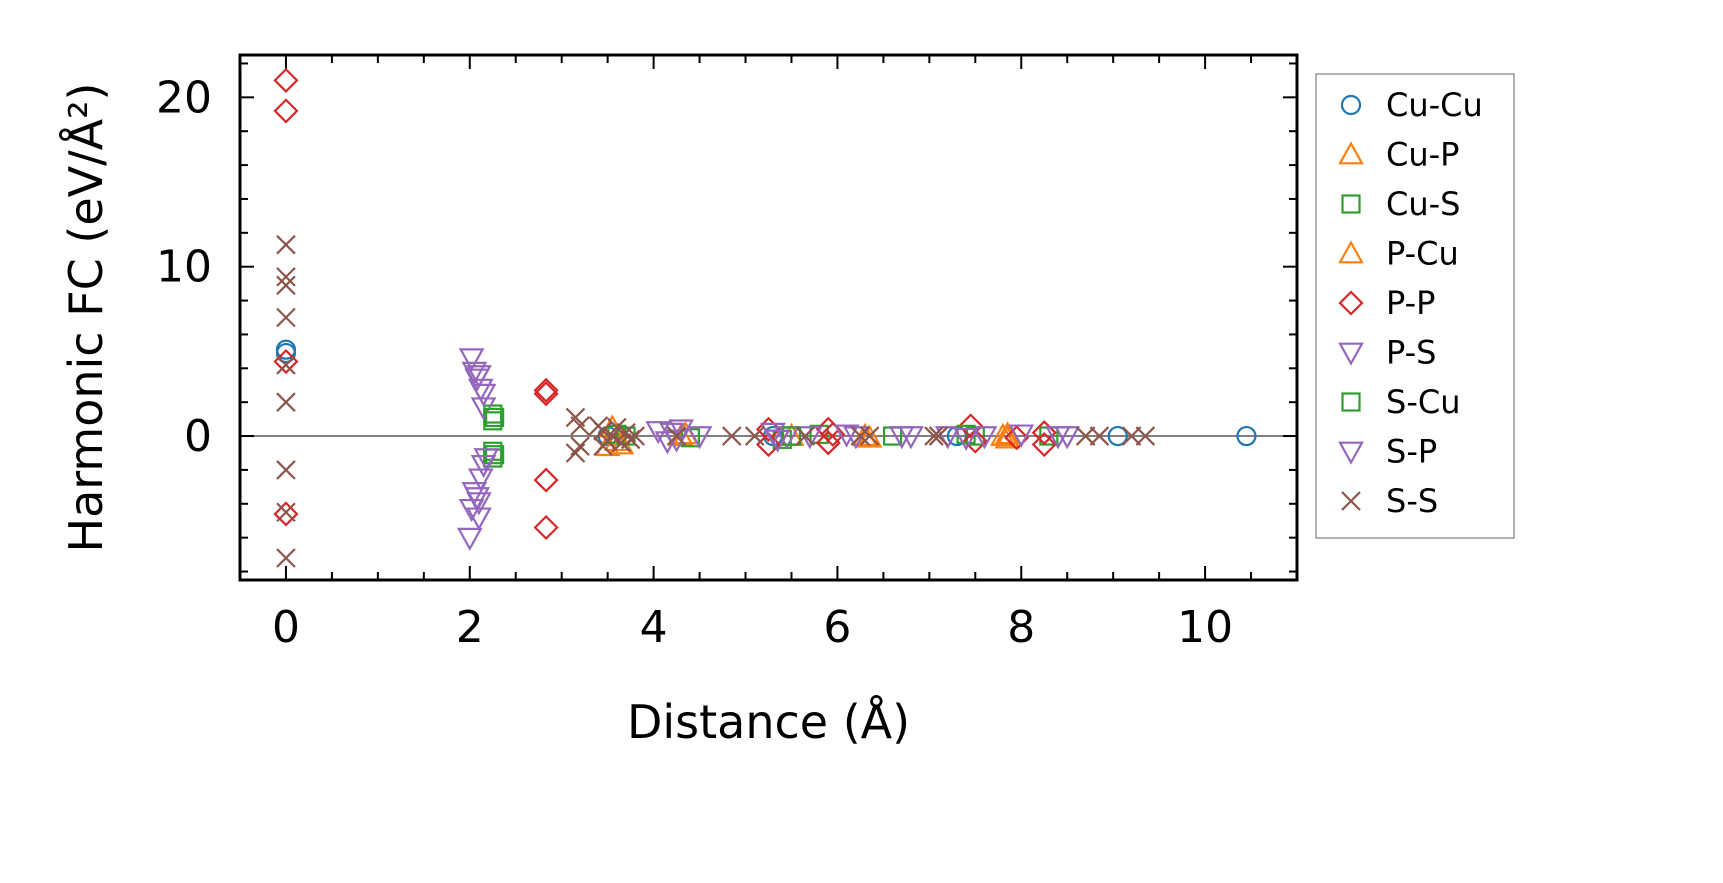 The image size is (1723, 883). What do you see at coordinates (1410, 303) in the screenshot?
I see `legend-label: P-P` at bounding box center [1410, 303].